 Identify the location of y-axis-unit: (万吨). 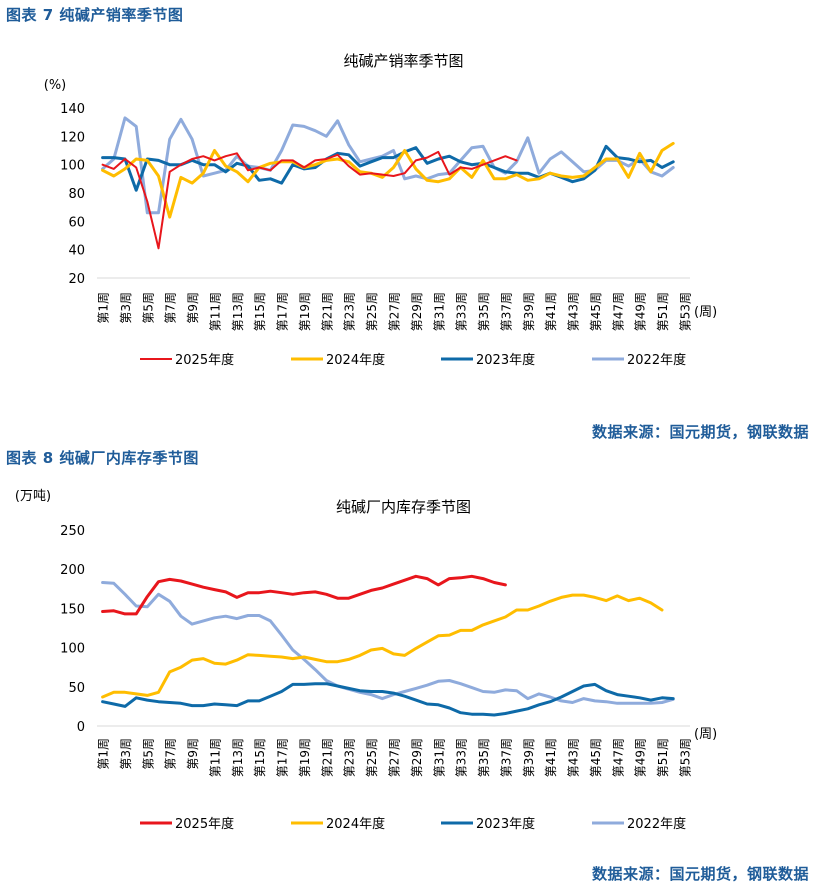
(33, 496).